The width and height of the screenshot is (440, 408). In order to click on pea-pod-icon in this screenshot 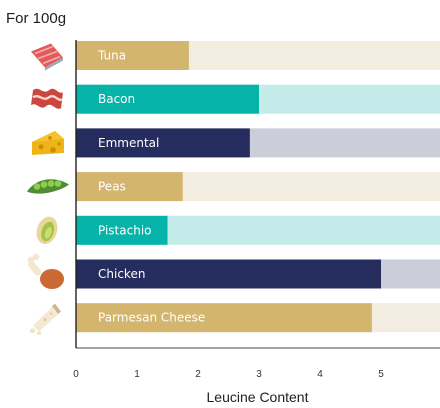, I will do `click(48, 186)`.